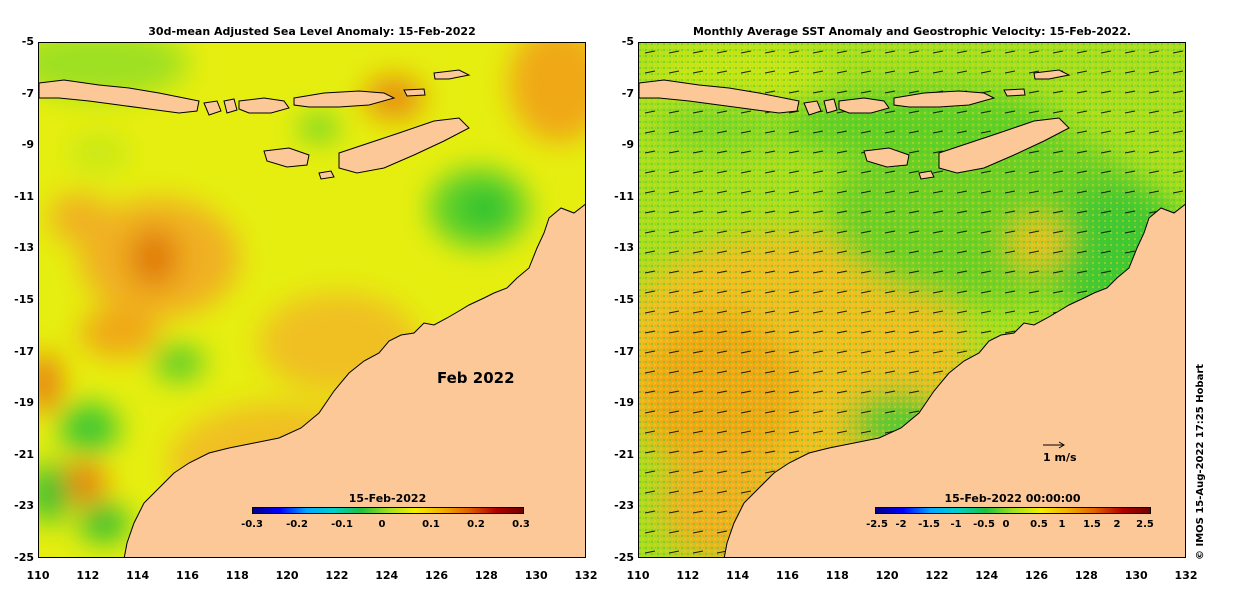 This screenshot has width=1250, height=590. I want to click on right-colorbar, so click(1013, 510).